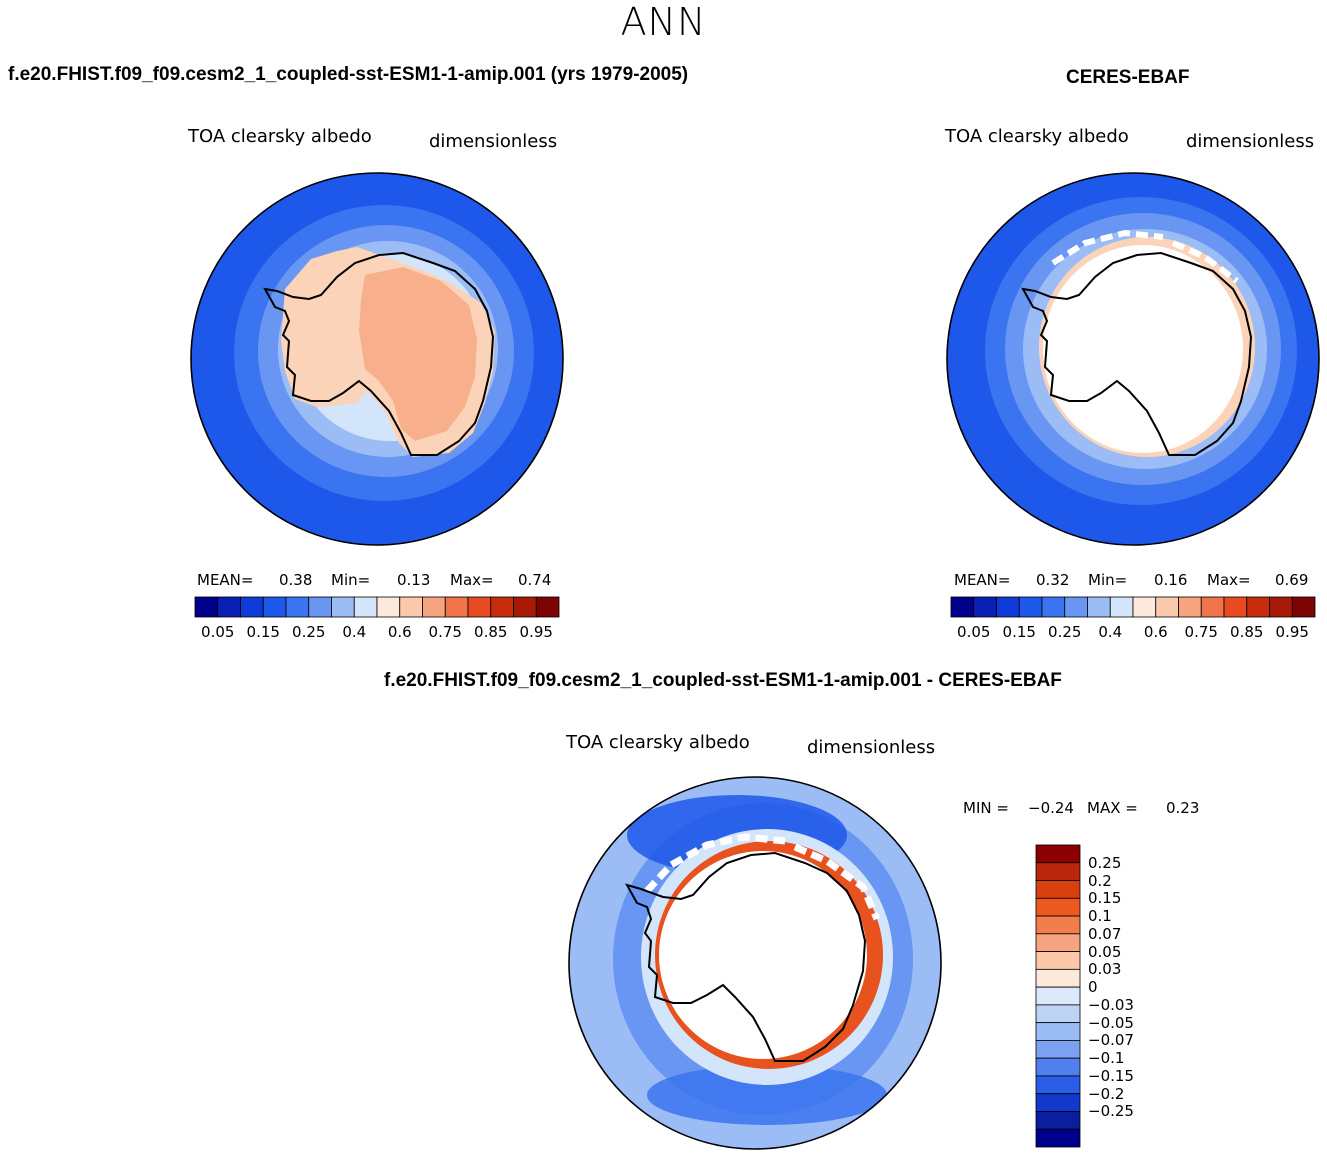 Image resolution: width=1327 pixels, height=1156 pixels. What do you see at coordinates (1105, 969) in the screenshot?
I see `diff-colorbar-tick-label: 0.03` at bounding box center [1105, 969].